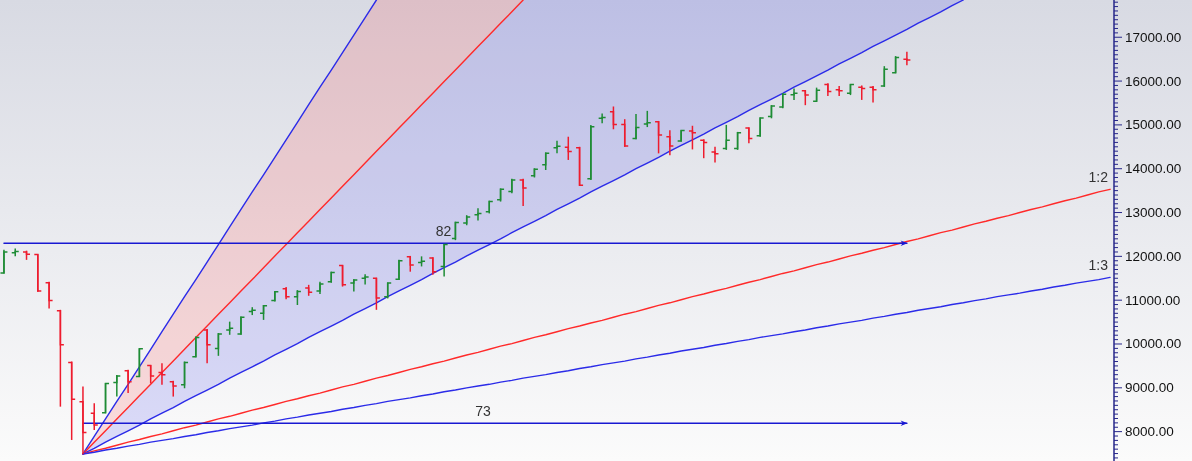 Image resolution: width=1192 pixels, height=461 pixels. I want to click on series-label: 1:3, so click(1098, 265).